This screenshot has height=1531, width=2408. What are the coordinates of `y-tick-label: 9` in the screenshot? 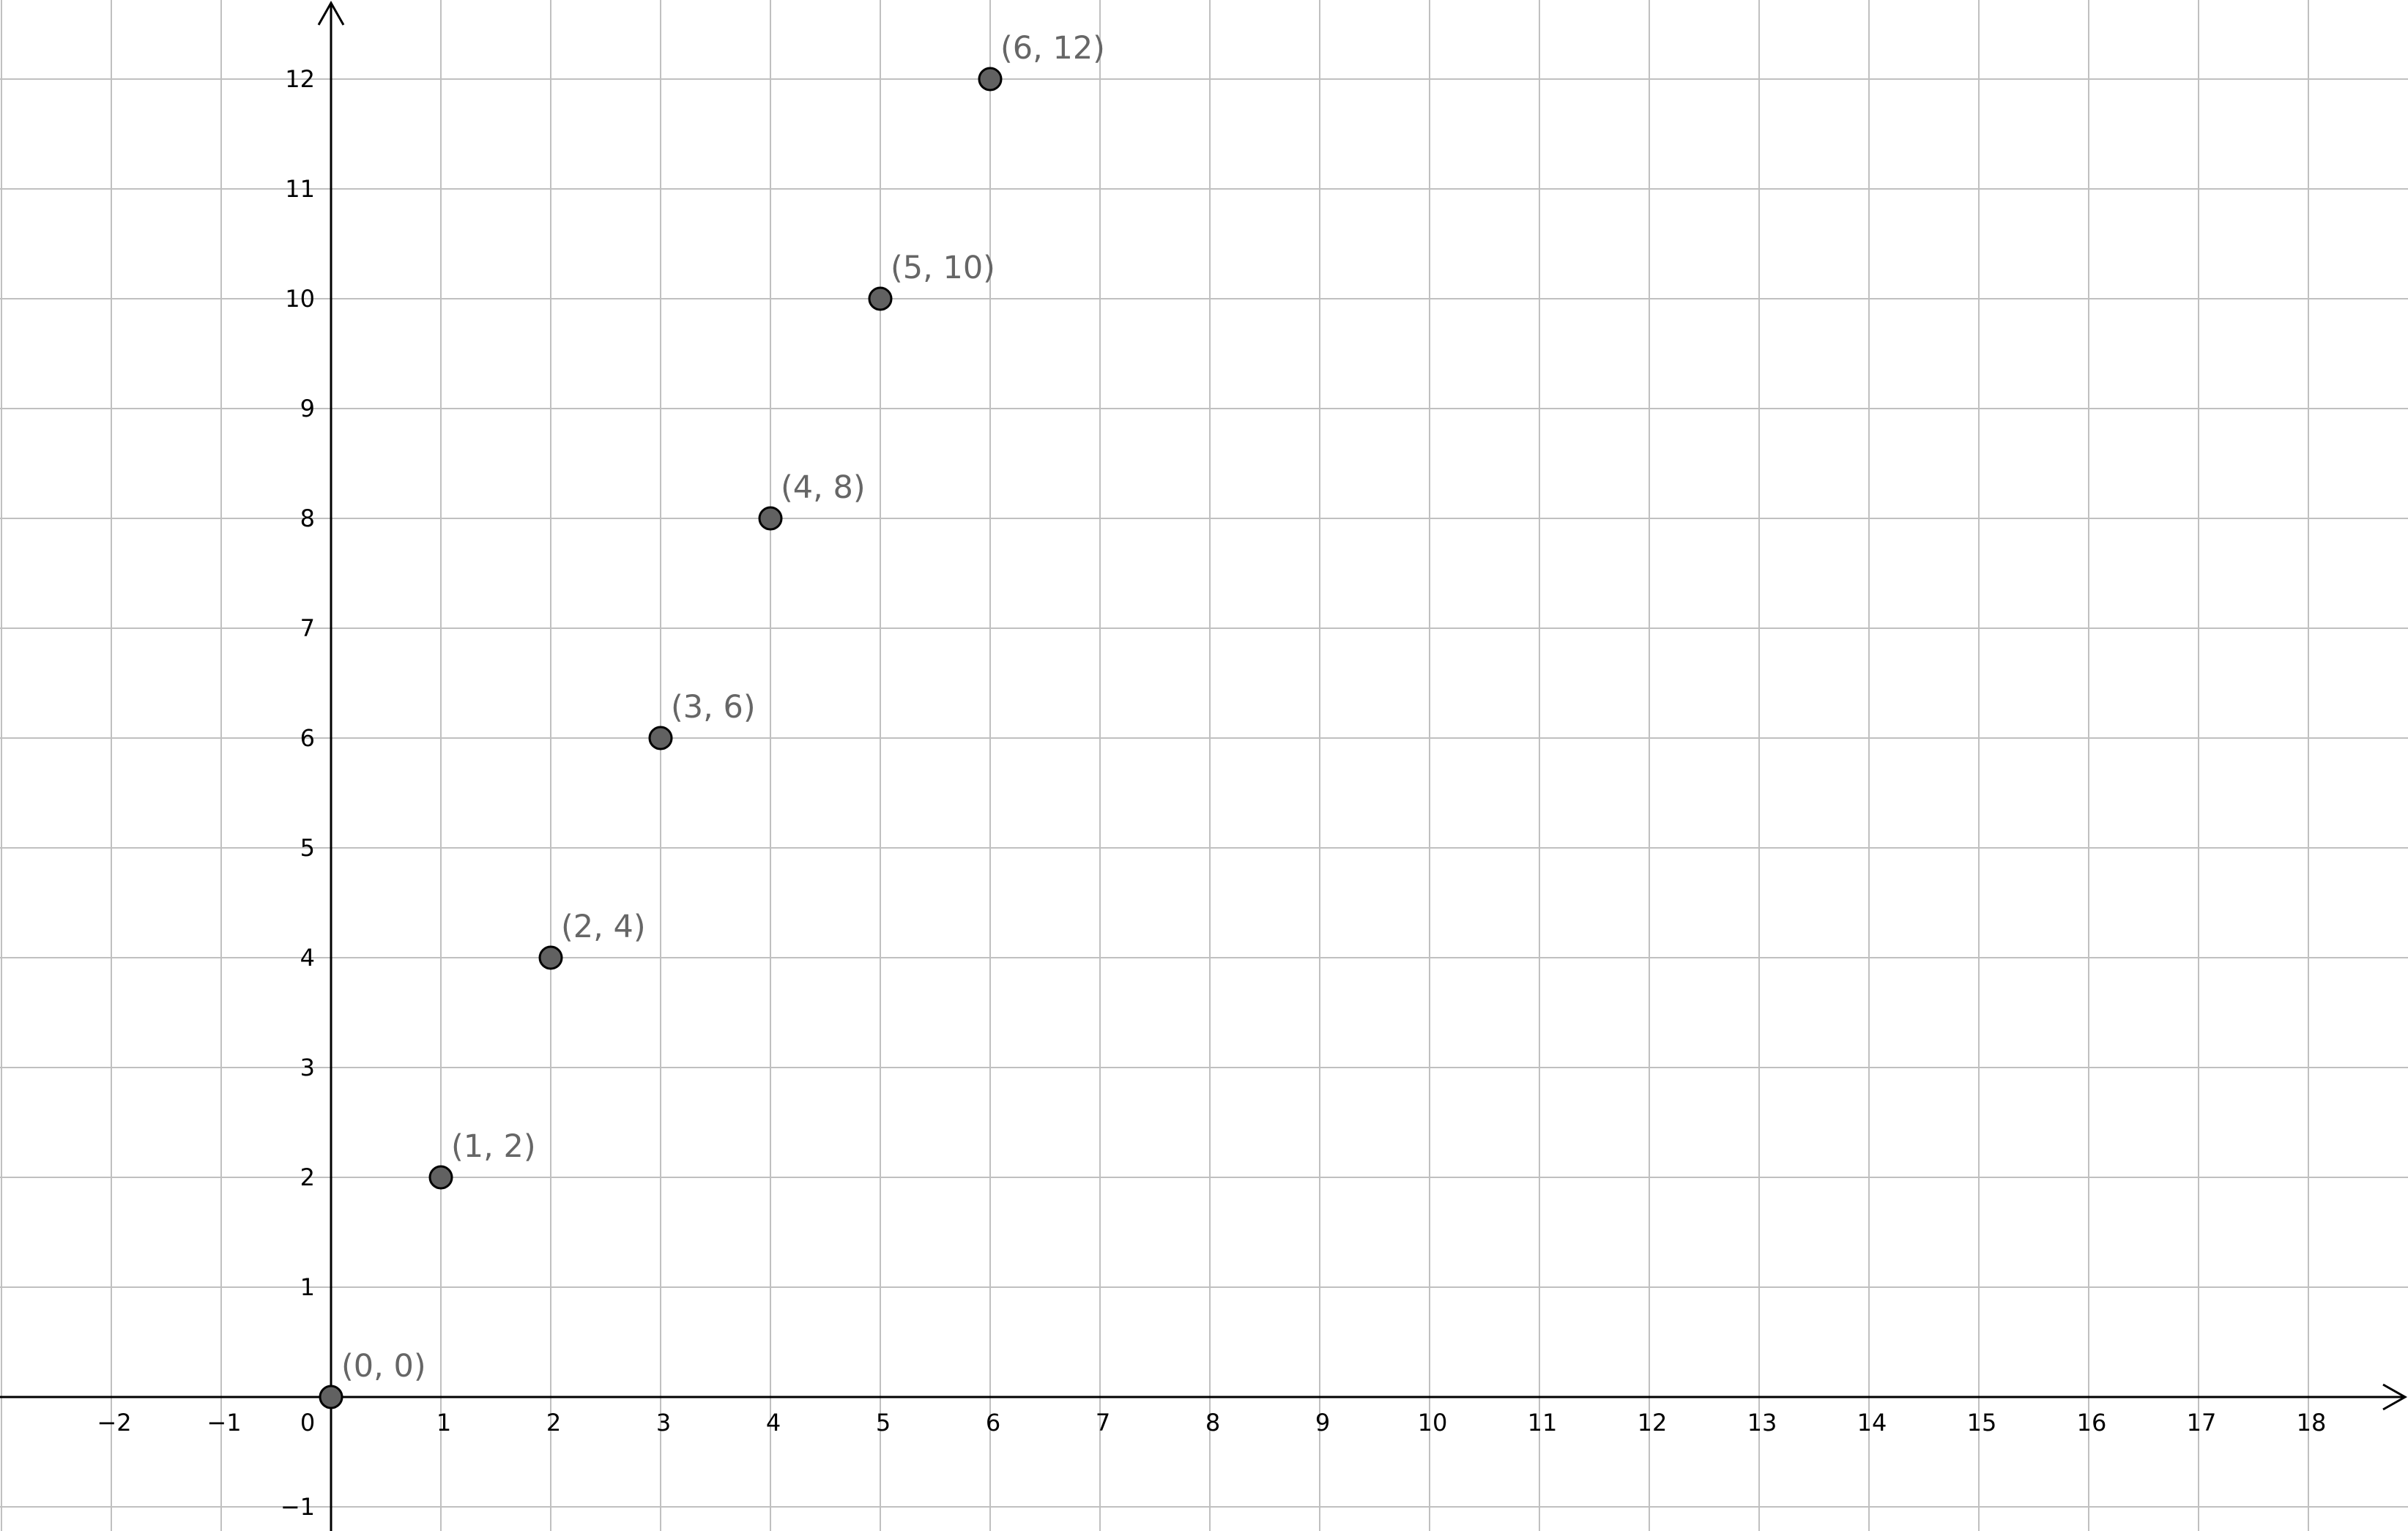 It's located at (307, 408).